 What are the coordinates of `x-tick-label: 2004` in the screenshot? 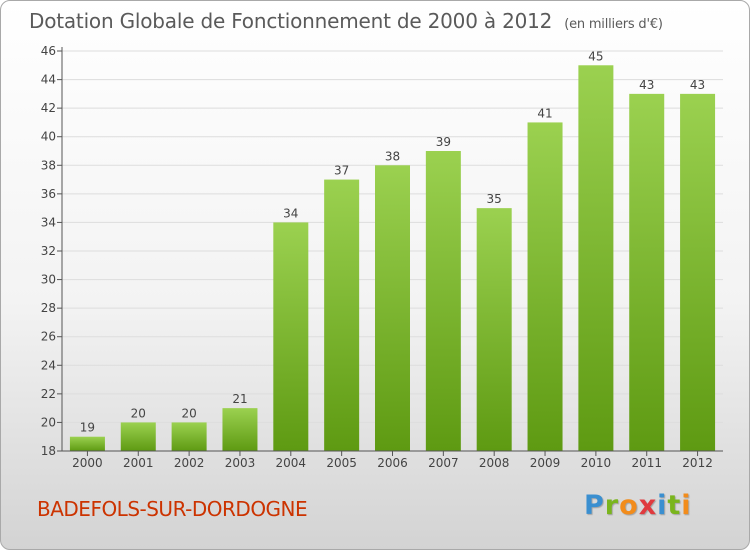 It's located at (291, 463).